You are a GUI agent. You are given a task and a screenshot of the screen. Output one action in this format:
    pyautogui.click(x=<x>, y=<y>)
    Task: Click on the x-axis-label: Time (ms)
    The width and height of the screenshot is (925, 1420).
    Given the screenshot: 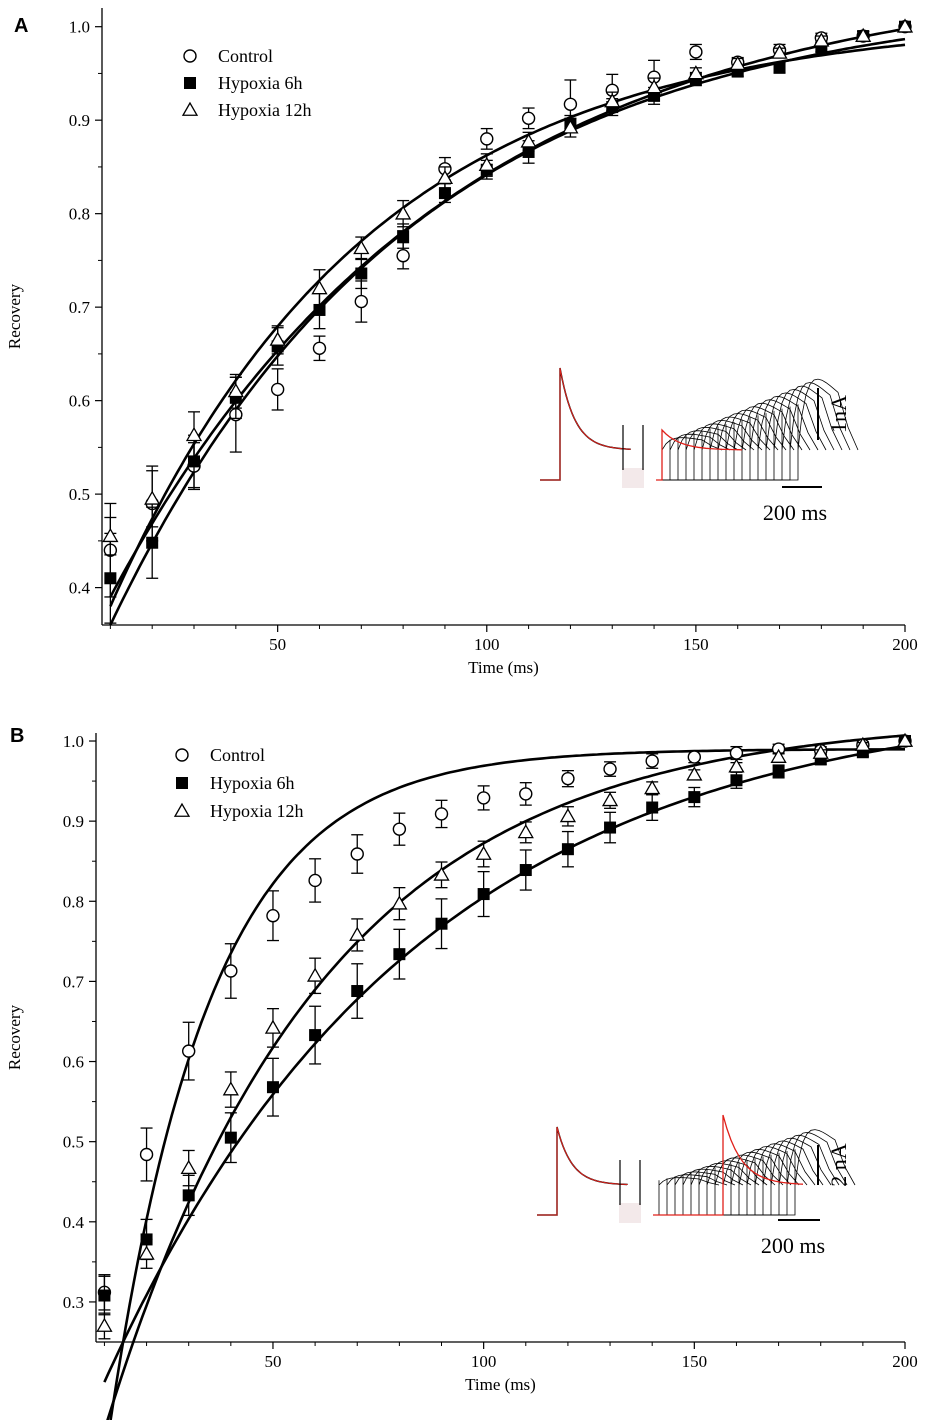 What is the action you would take?
    pyautogui.click(x=503, y=667)
    